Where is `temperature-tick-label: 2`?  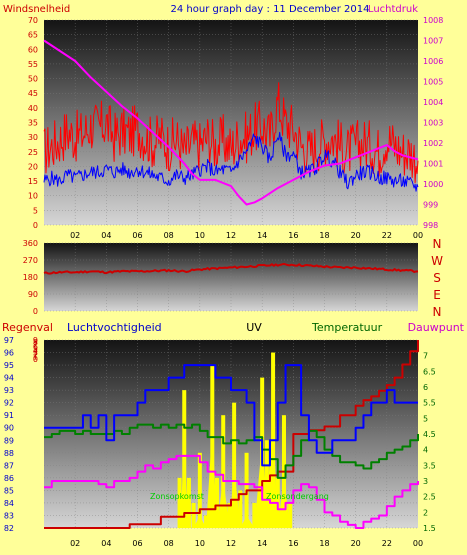
temperature-tick-label: 2 is located at coordinates (425, 512).